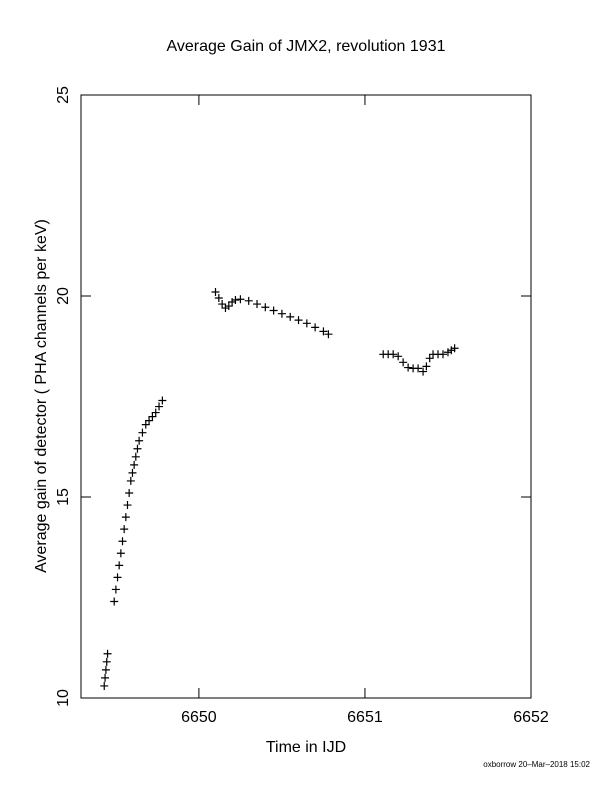  Describe the element at coordinates (63, 497) in the screenshot. I see `y-tick-label: 15` at that location.